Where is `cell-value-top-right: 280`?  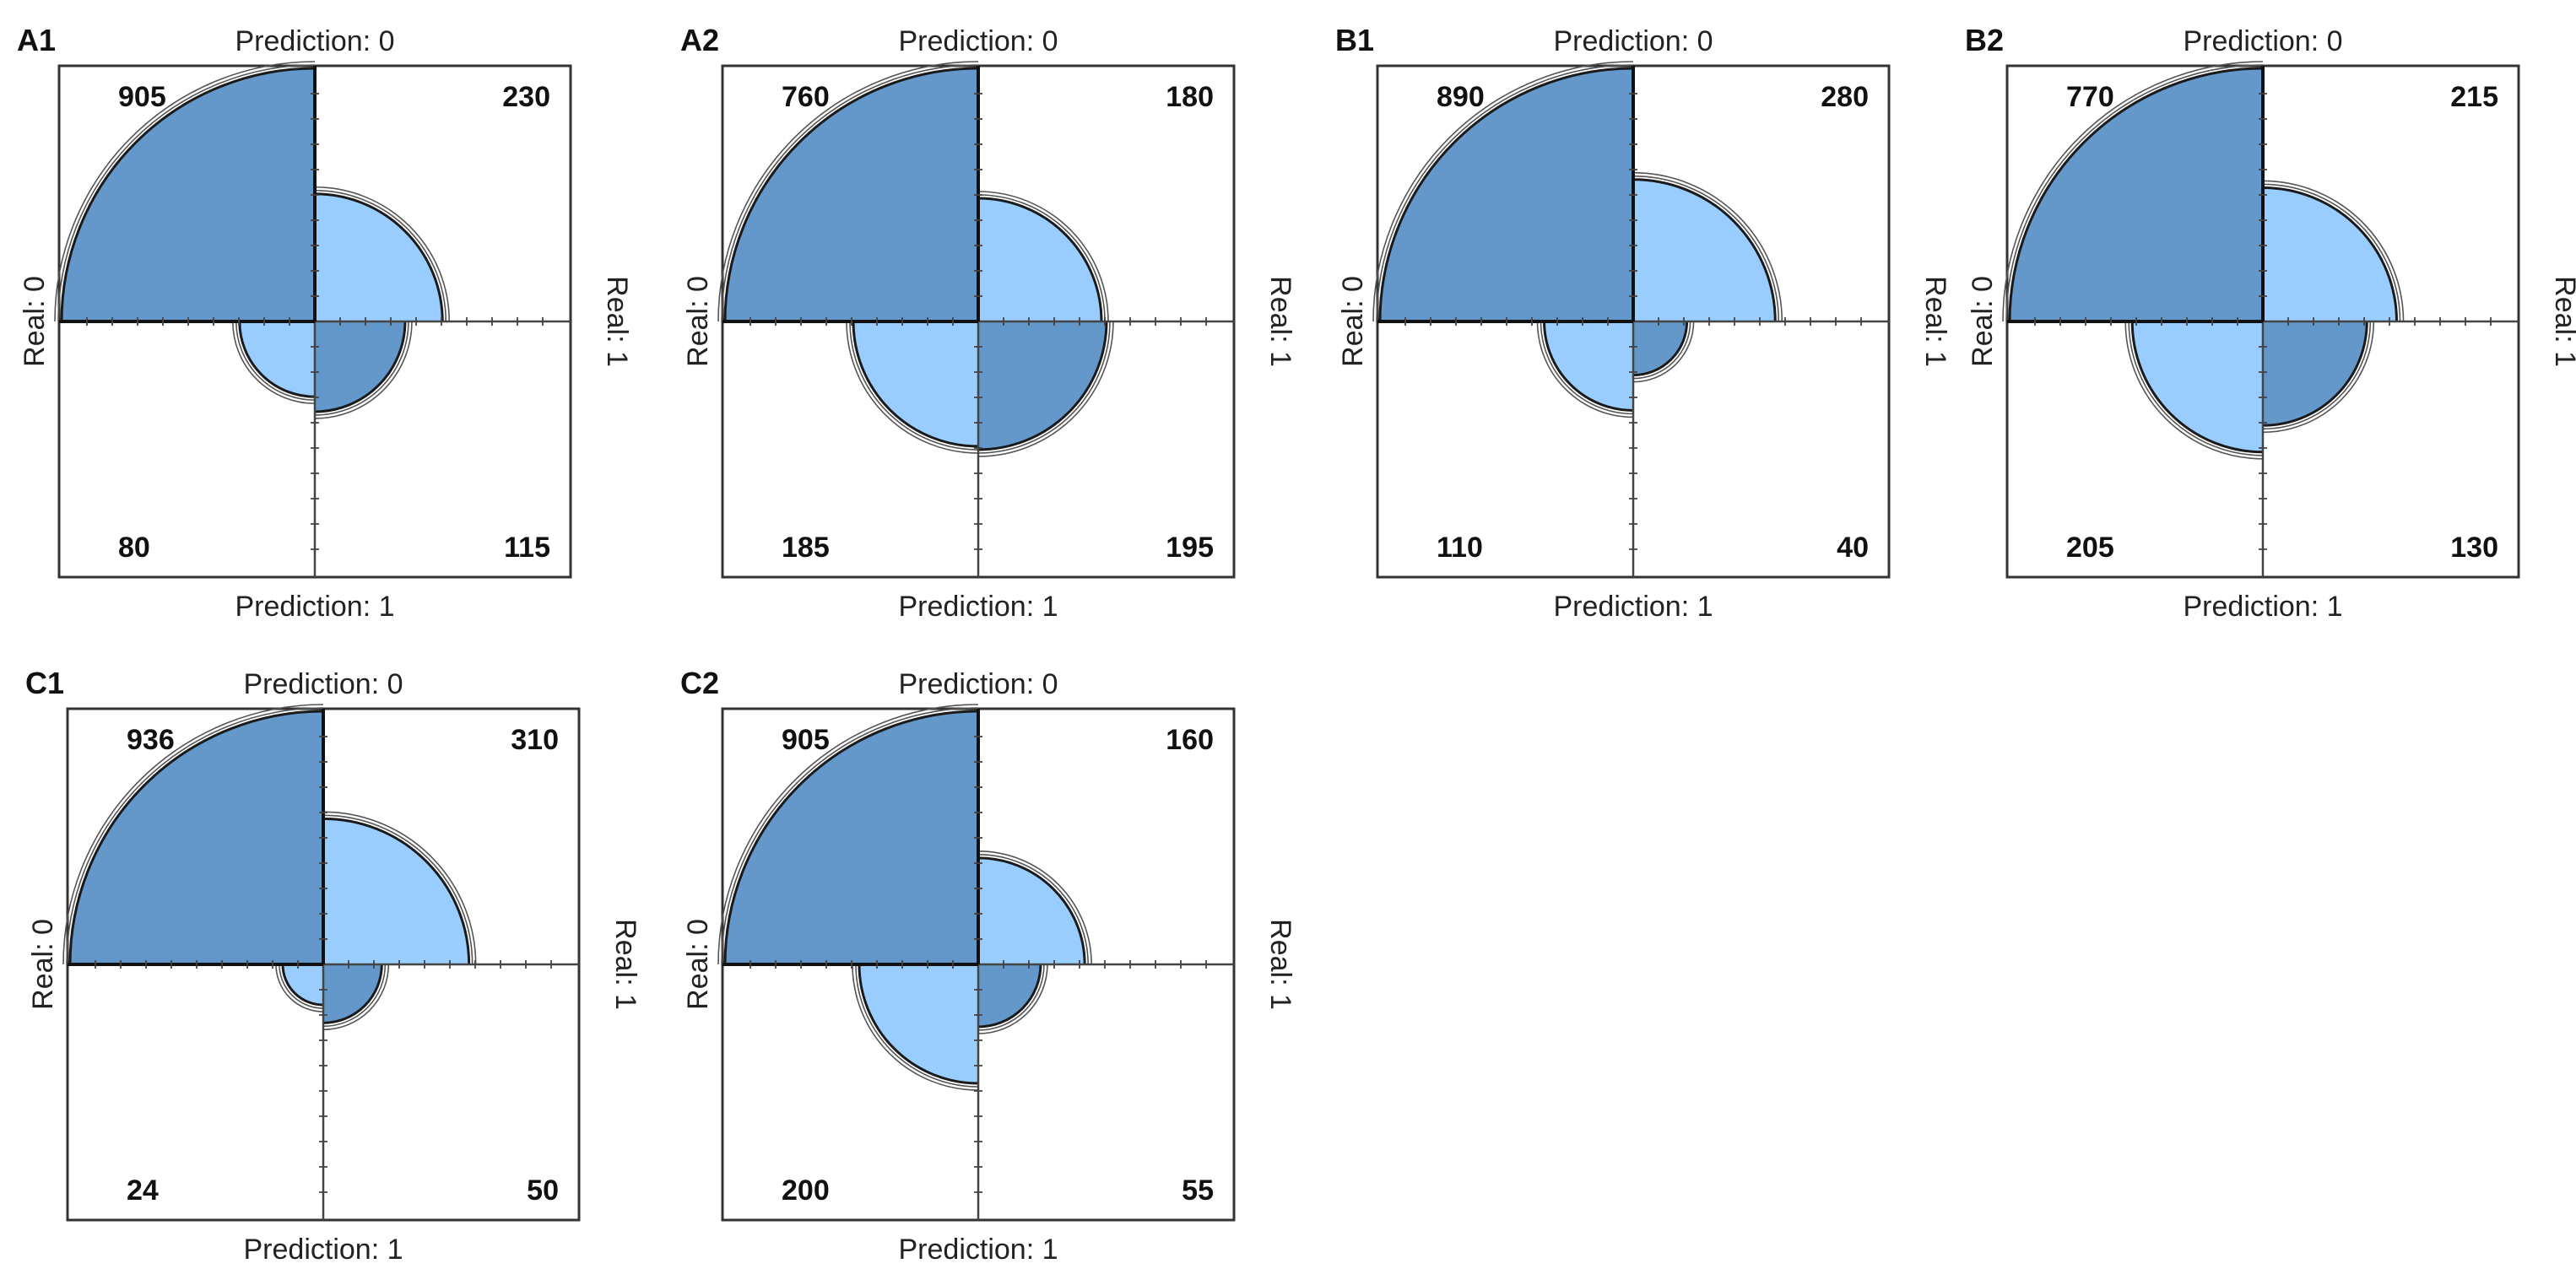
cell-value-top-right: 280 is located at coordinates (1845, 97).